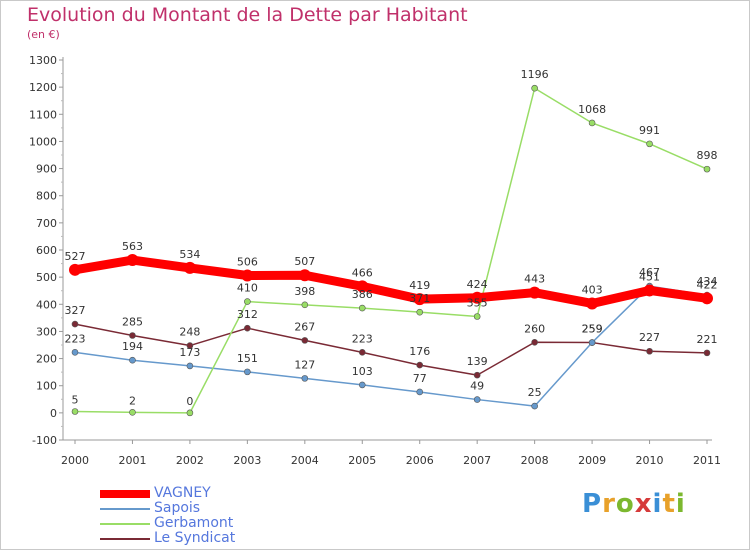  Describe the element at coordinates (46, 331) in the screenshot. I see `y-tick-label: 300` at that location.